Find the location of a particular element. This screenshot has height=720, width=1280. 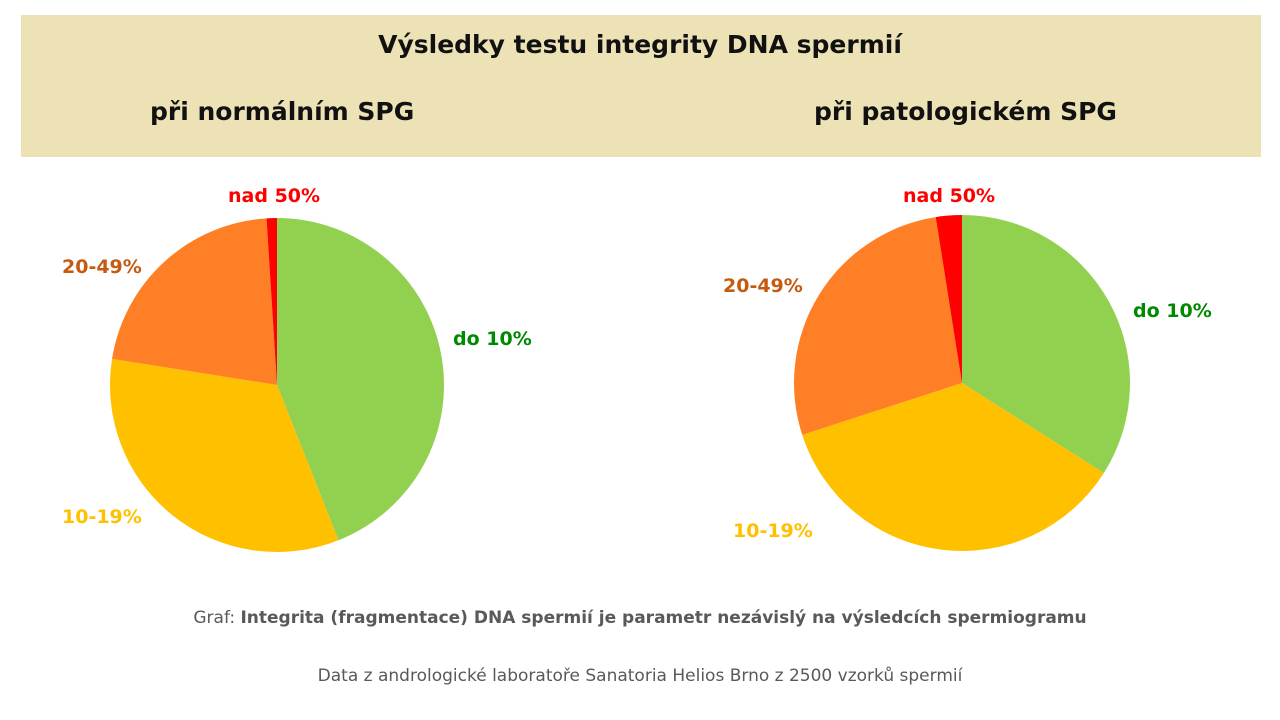

chart-title-normal: při normálním SPG is located at coordinates (282, 111).